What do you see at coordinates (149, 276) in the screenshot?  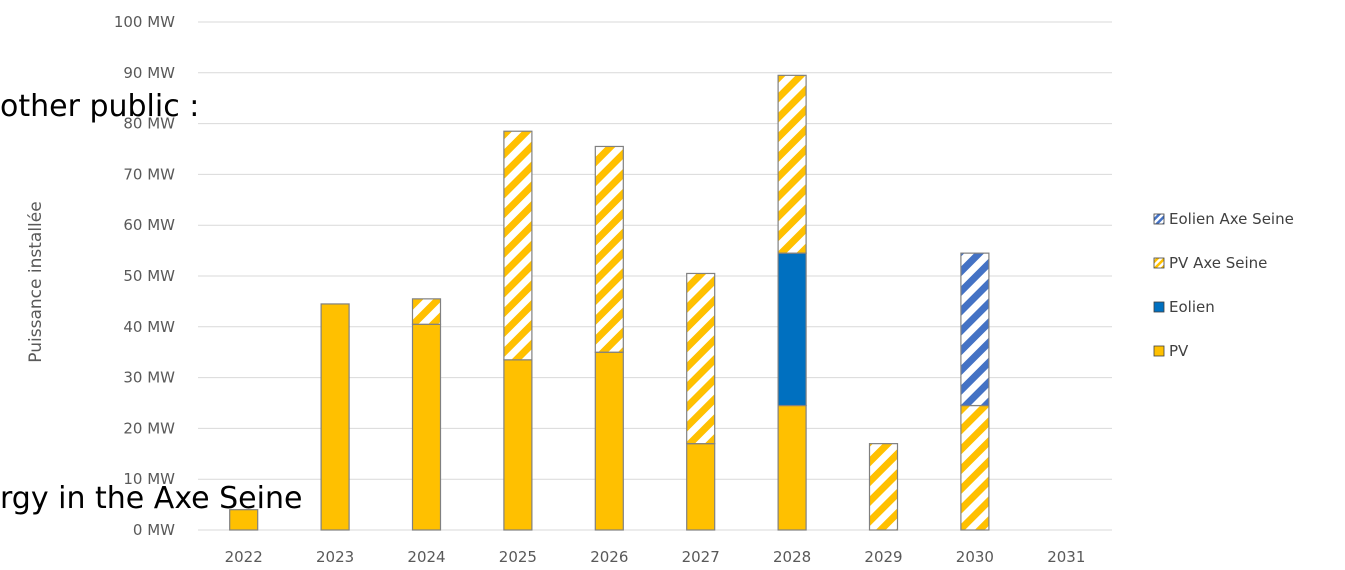 I see `y-tick-label: 50 MW` at bounding box center [149, 276].